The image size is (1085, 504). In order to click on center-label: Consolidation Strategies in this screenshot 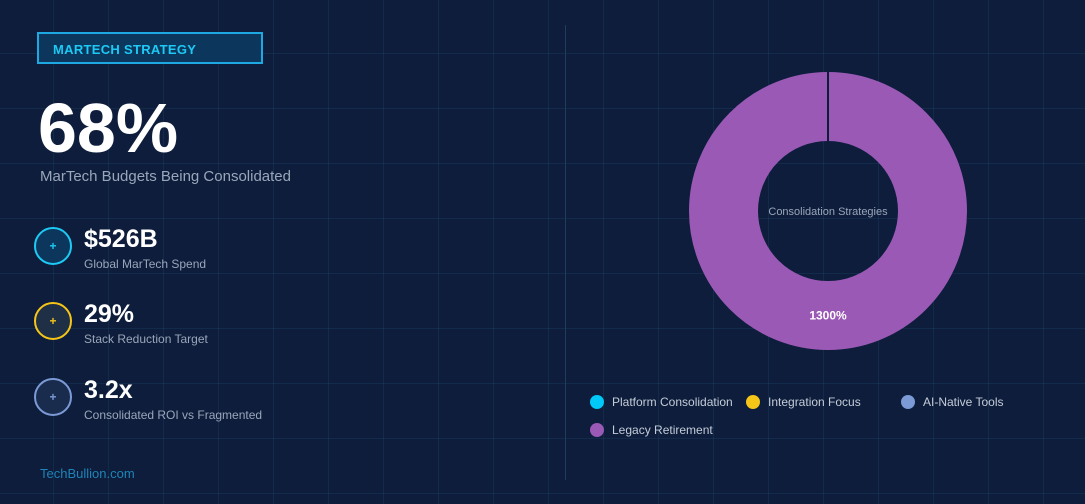, I will do `click(828, 212)`.